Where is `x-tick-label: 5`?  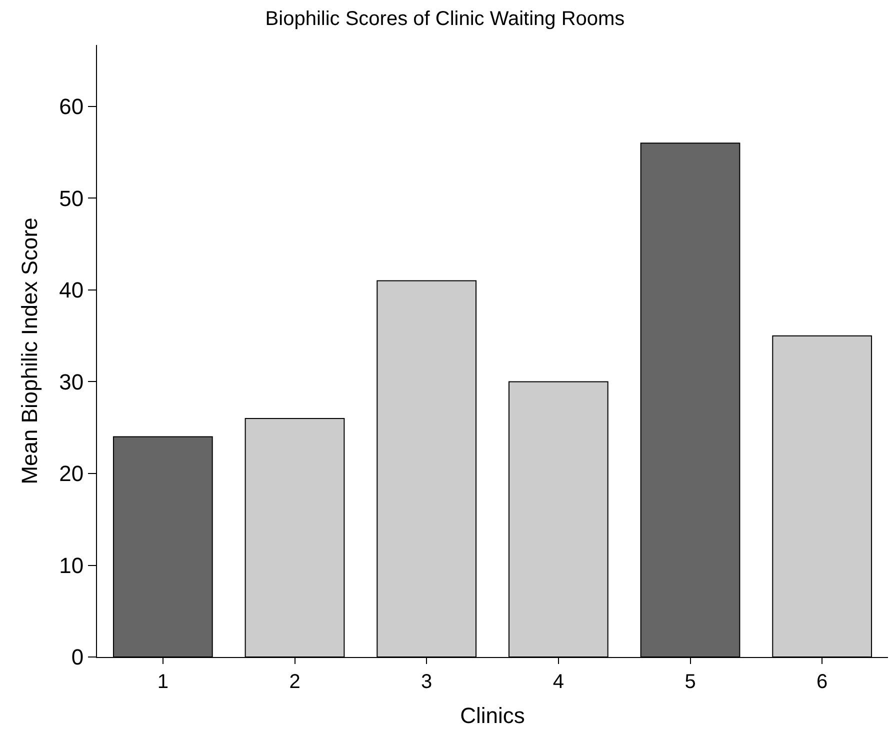
x-tick-label: 5 is located at coordinates (690, 682).